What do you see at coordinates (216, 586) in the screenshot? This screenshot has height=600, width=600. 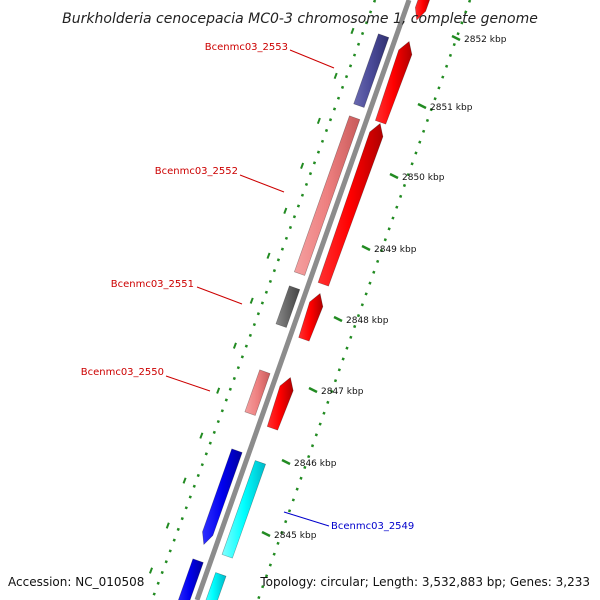 I see `gene-feature-bottom-outer` at bounding box center [216, 586].